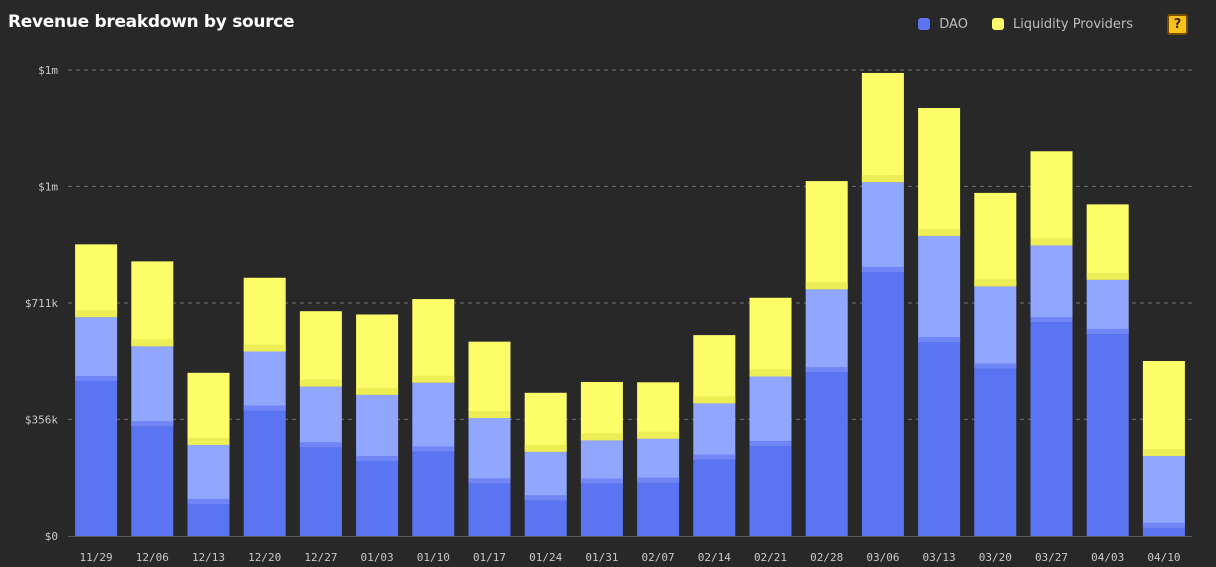 The width and height of the screenshot is (1216, 567). What do you see at coordinates (1107, 557) in the screenshot?
I see `x-tick-label: 04/03` at bounding box center [1107, 557].